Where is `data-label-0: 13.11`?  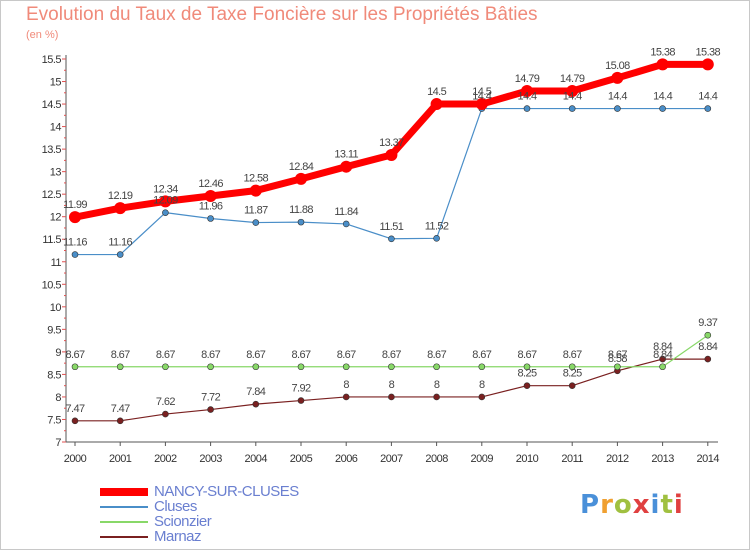 data-label-0: 13.11 is located at coordinates (346, 155).